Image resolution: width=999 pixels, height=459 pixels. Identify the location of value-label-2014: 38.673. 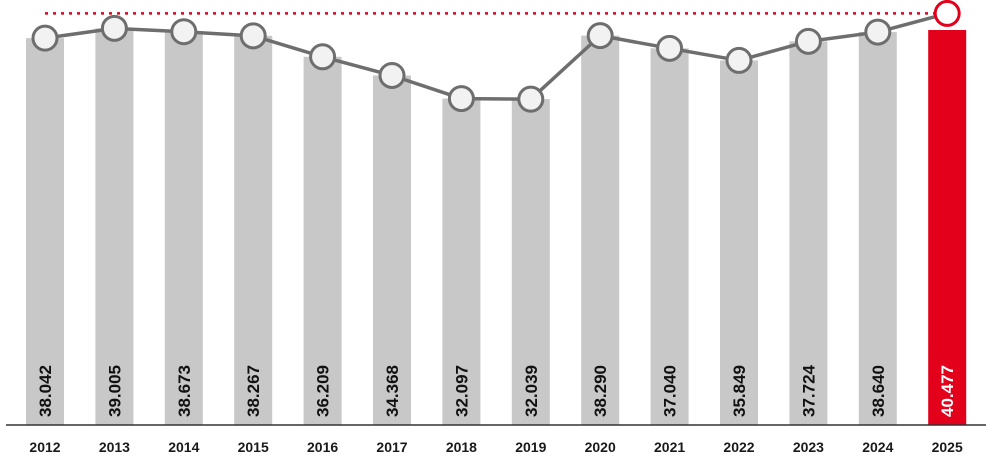
(184, 391).